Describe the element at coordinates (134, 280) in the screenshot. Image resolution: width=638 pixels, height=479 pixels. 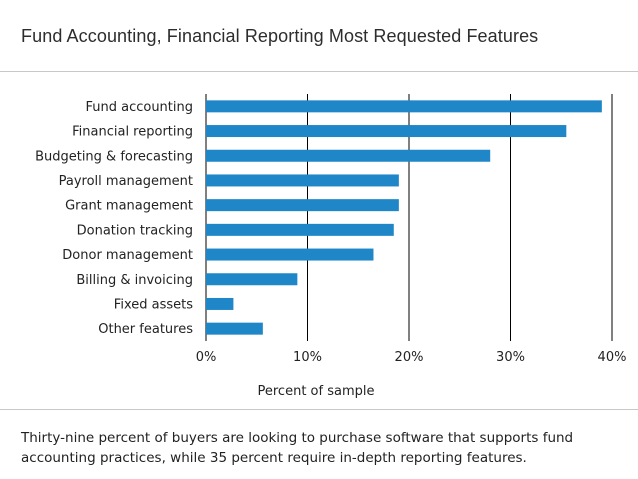
I see `category-label-8: Billing & invoicing` at that location.